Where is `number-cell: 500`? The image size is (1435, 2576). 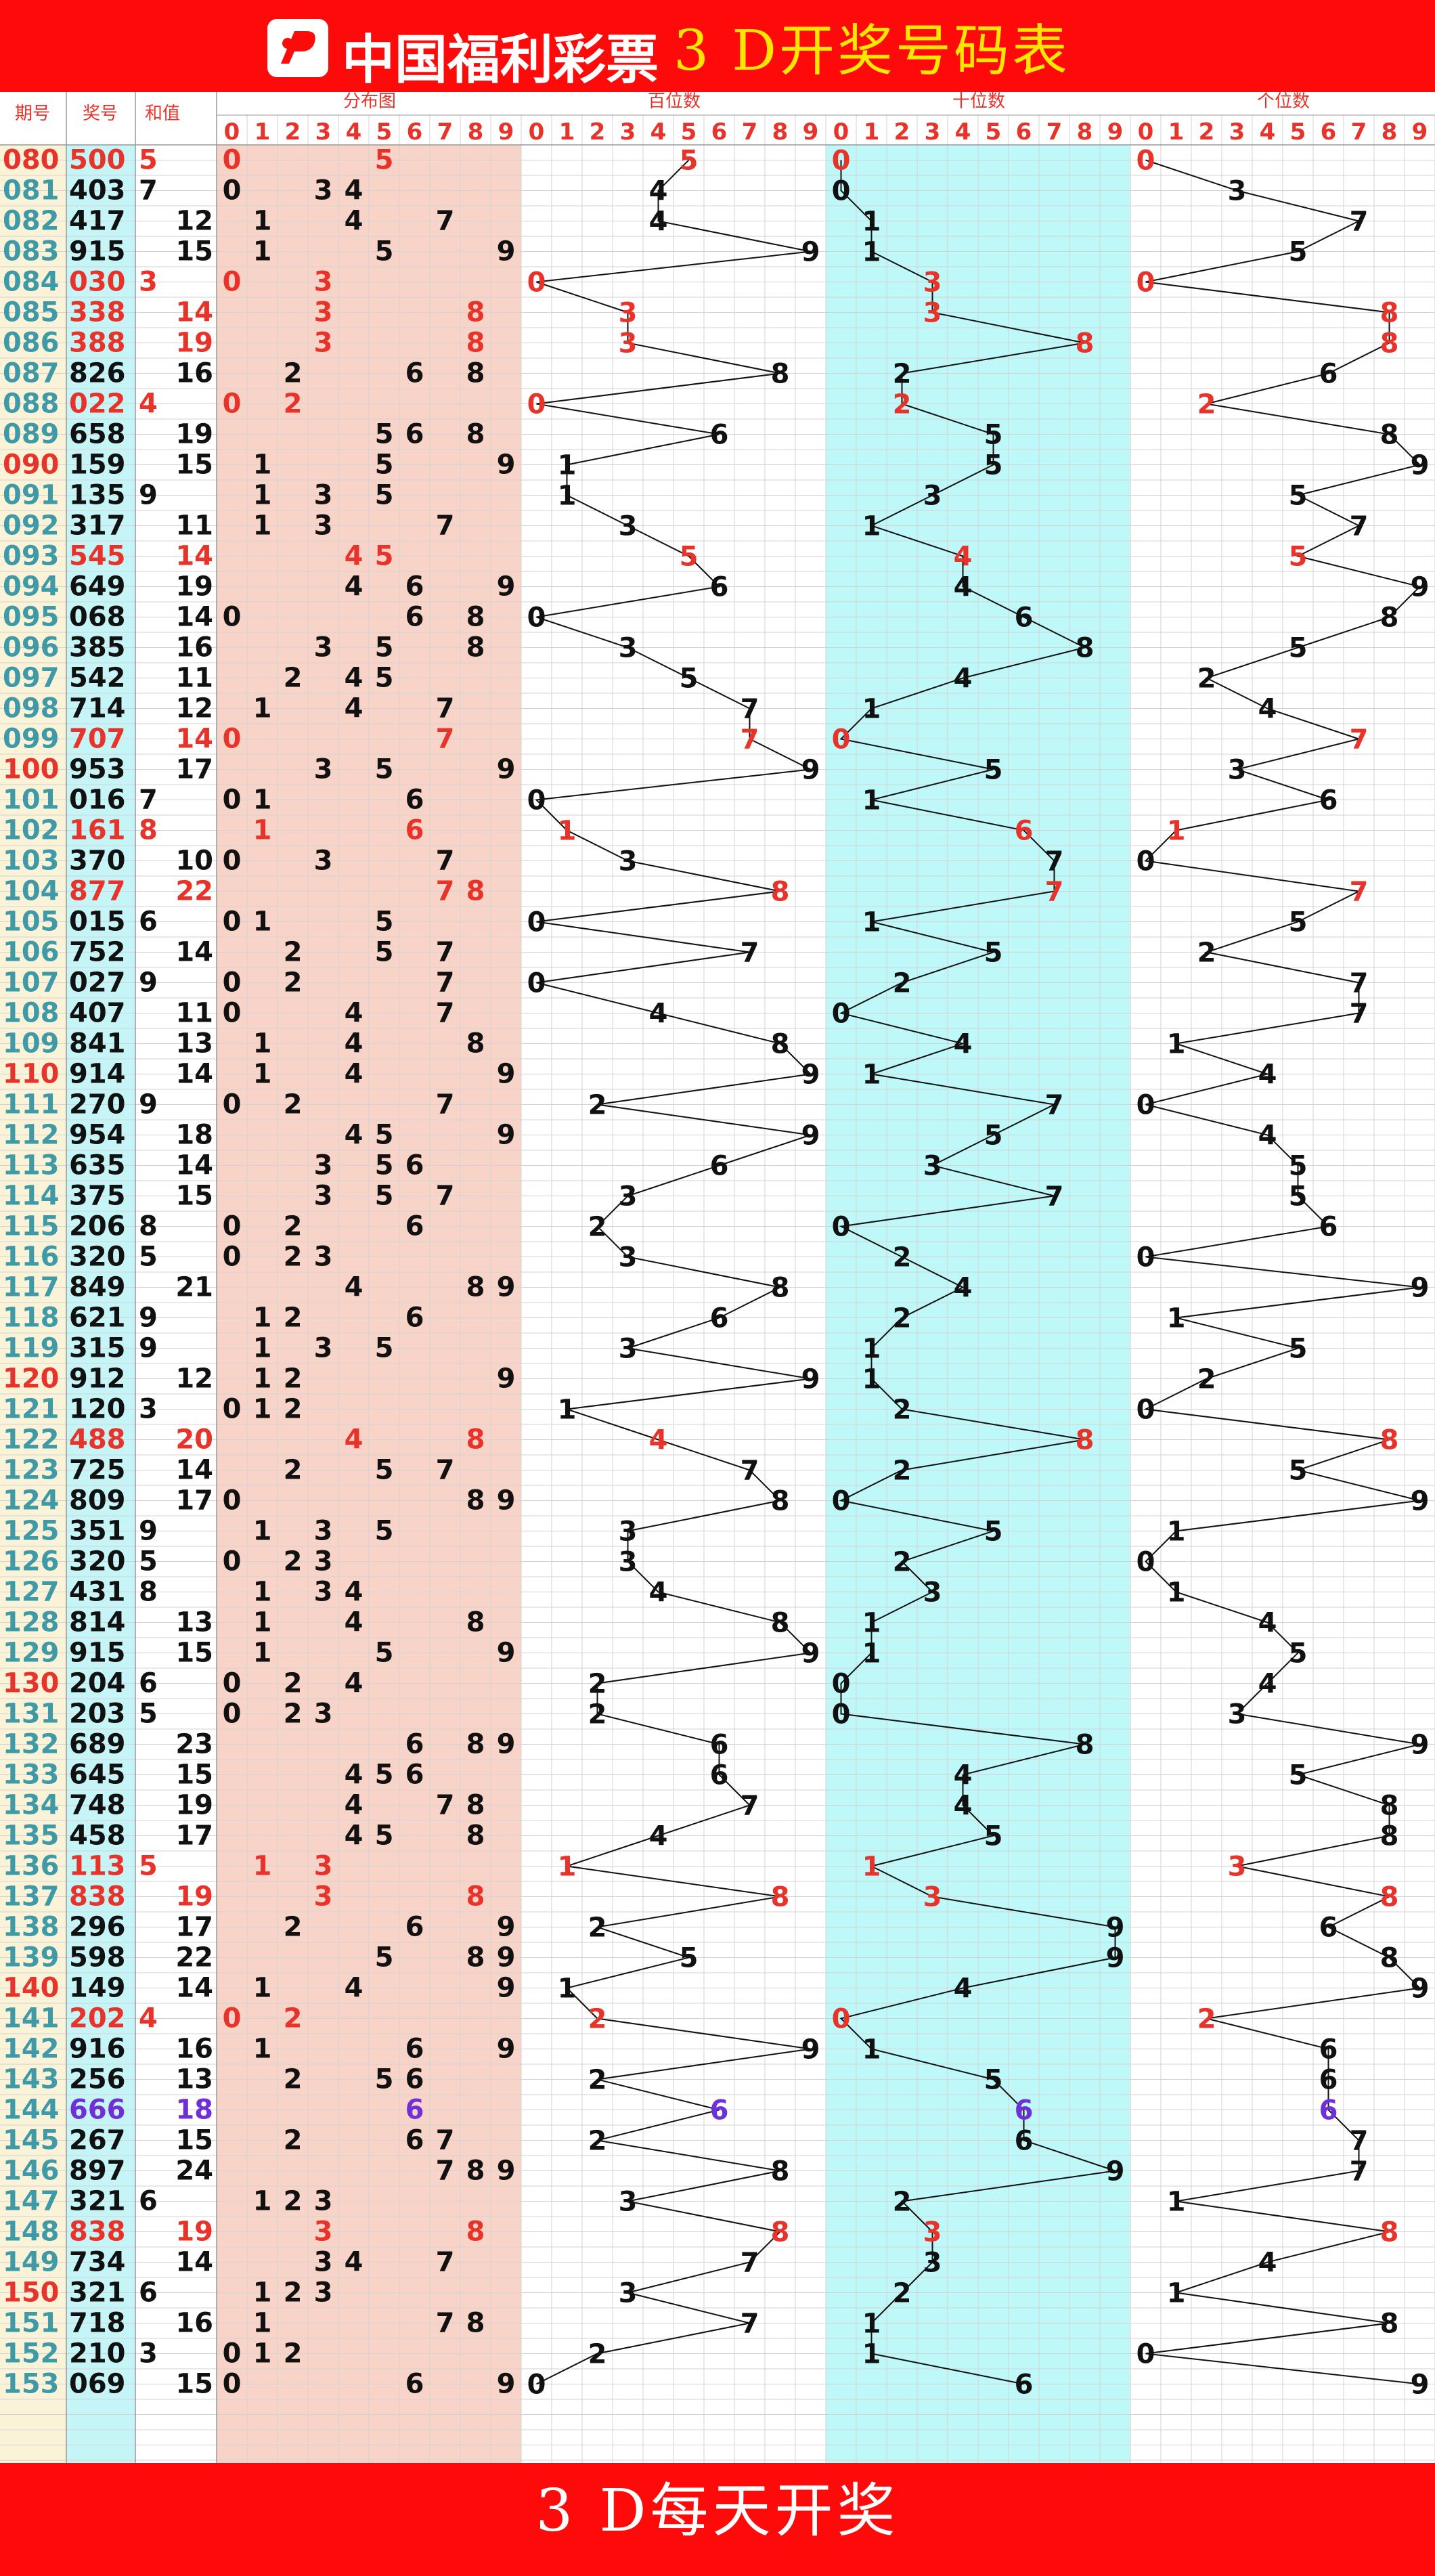 number-cell: 500 is located at coordinates (98, 160).